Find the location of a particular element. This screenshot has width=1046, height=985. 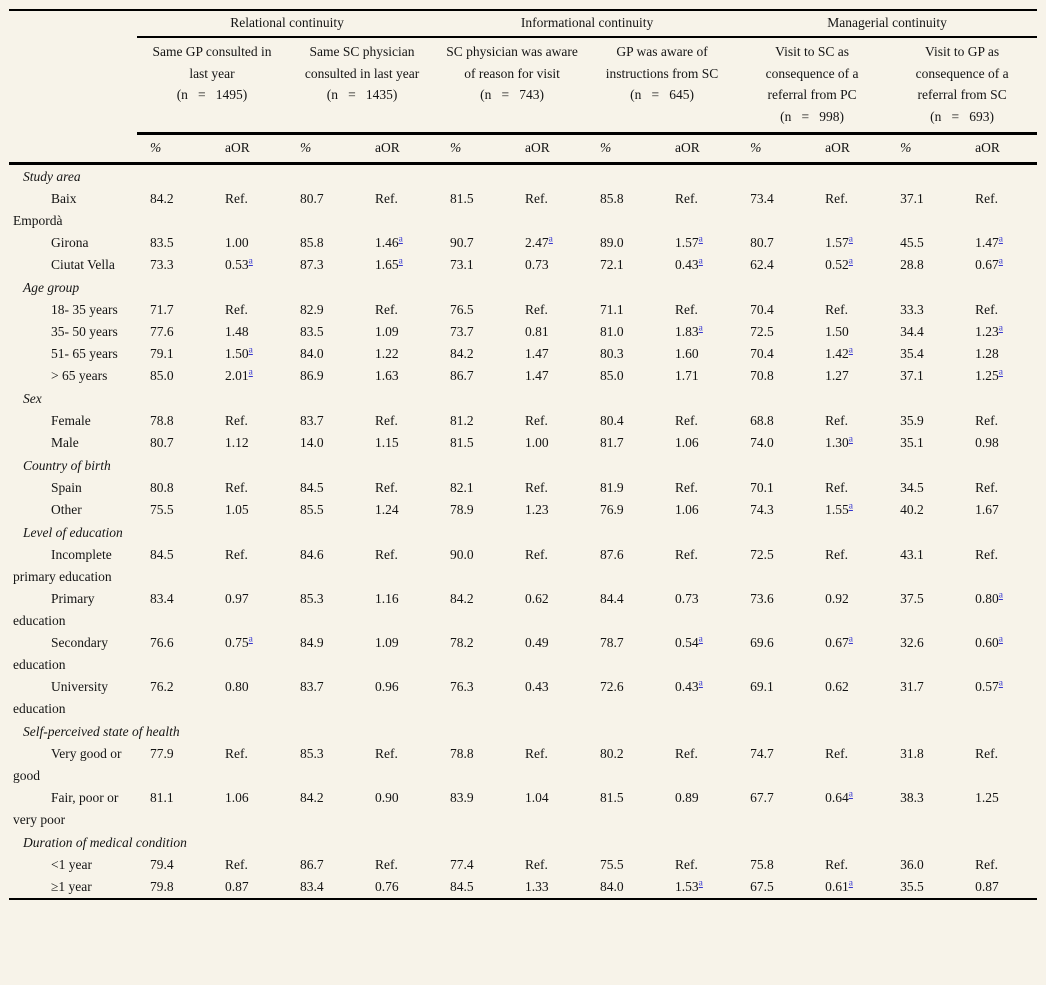

percent-cell: 78.8 is located at coordinates (462, 753).